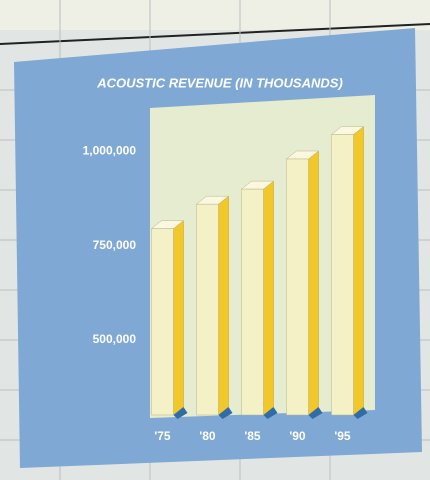  Describe the element at coordinates (252, 436) in the screenshot. I see `x-tick-label: '85` at that location.